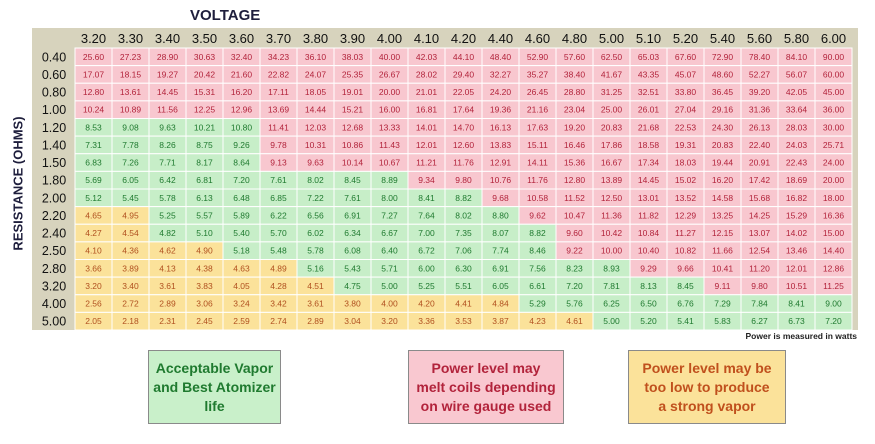 The width and height of the screenshot is (875, 444). What do you see at coordinates (574, 268) in the screenshot?
I see `power-cell-value-12-13: 8.23` at bounding box center [574, 268].